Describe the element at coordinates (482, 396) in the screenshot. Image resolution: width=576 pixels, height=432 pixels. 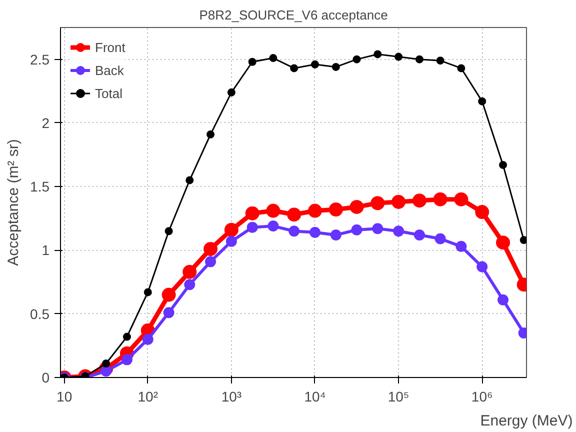
I see `x-tick-label: 10⁶` at that location.